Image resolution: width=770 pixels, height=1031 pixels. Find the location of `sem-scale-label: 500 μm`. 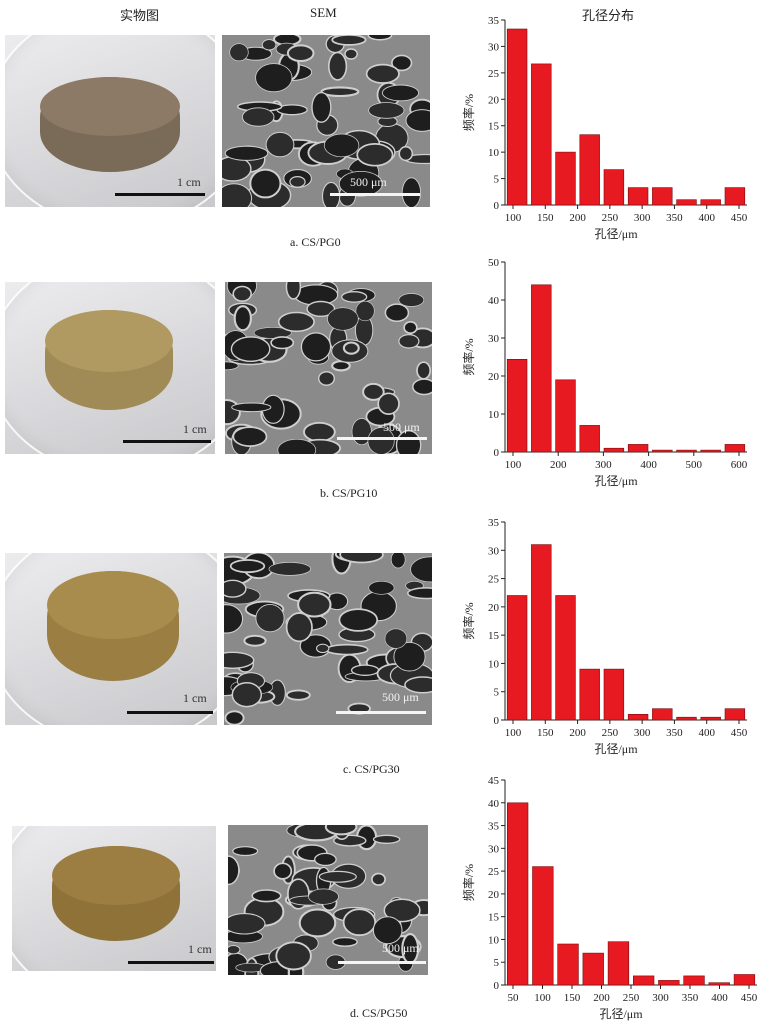

sem-scale-label: 500 μm is located at coordinates (401, 427).